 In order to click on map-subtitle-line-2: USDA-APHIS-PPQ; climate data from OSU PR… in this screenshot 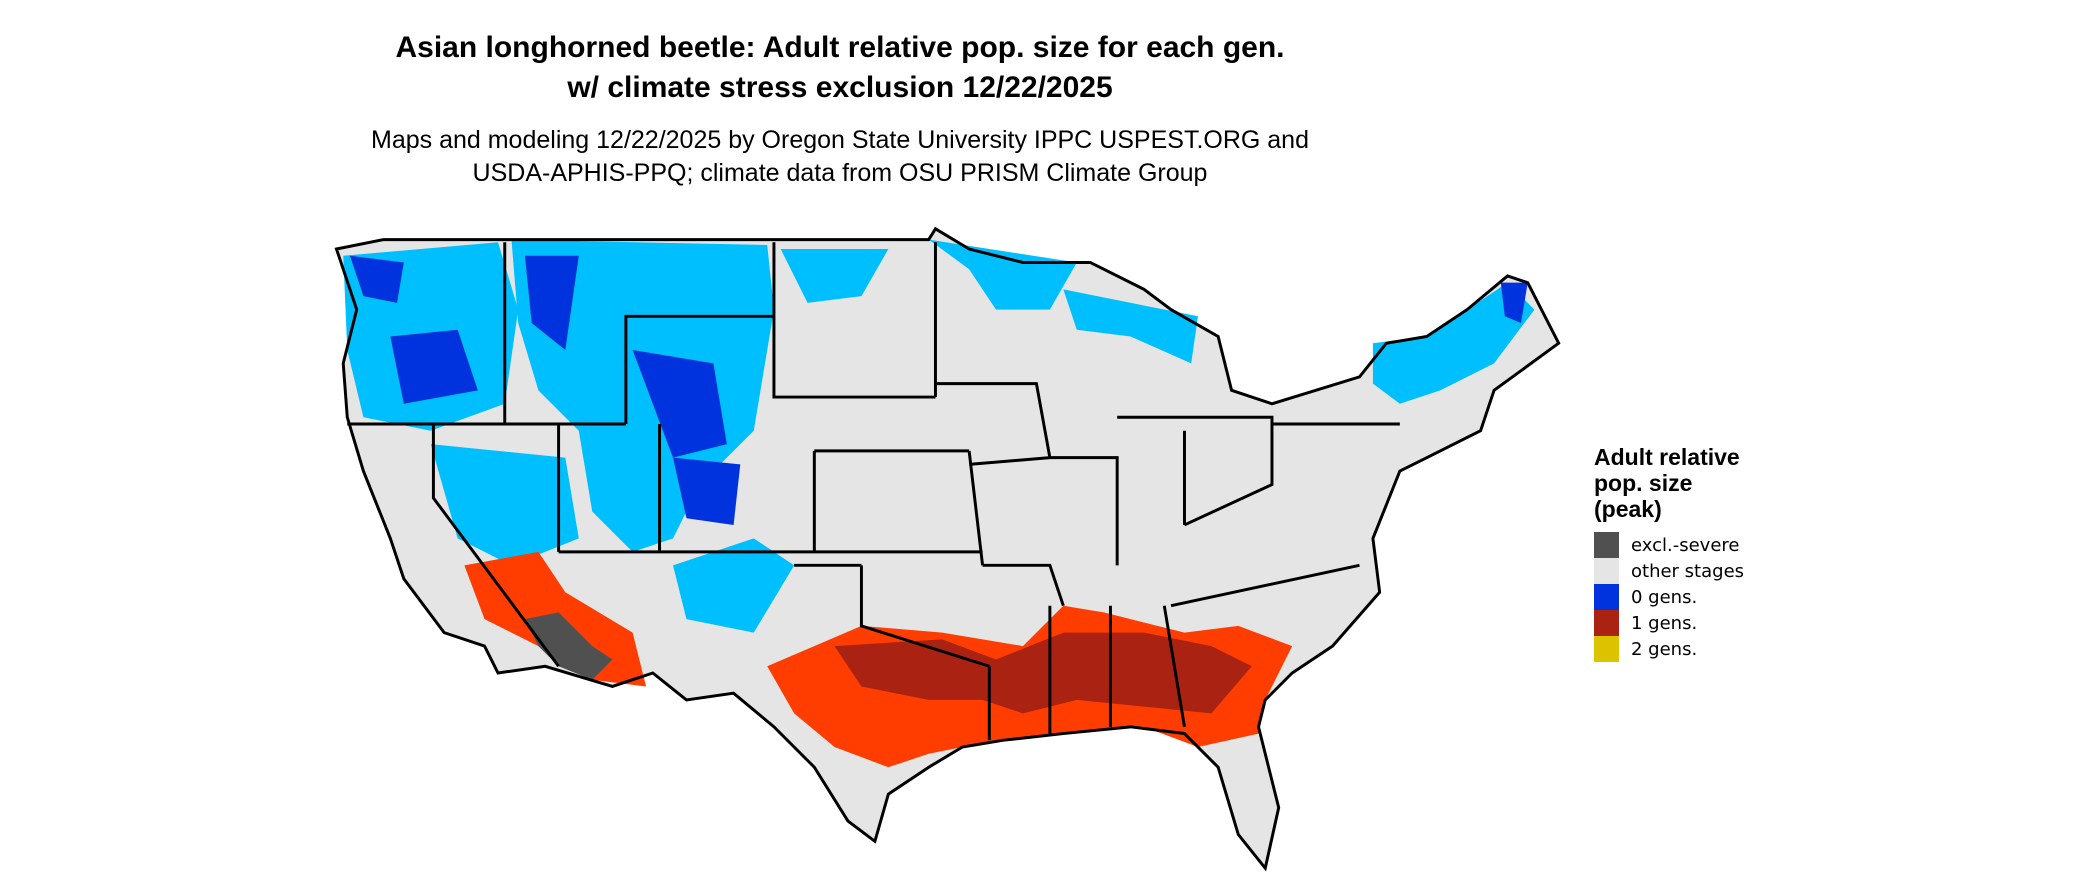, I will do `click(840, 173)`.